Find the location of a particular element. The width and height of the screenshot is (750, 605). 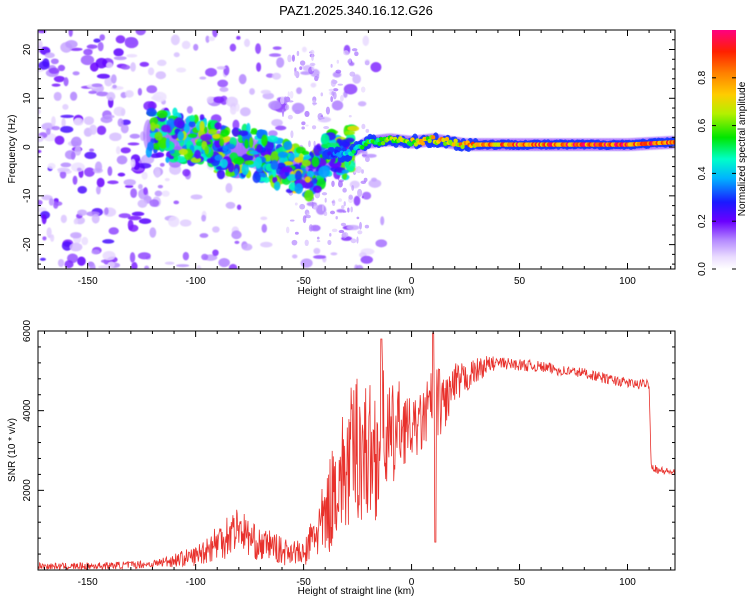

colorbar-tick-label: 0.2 is located at coordinates (702, 221).